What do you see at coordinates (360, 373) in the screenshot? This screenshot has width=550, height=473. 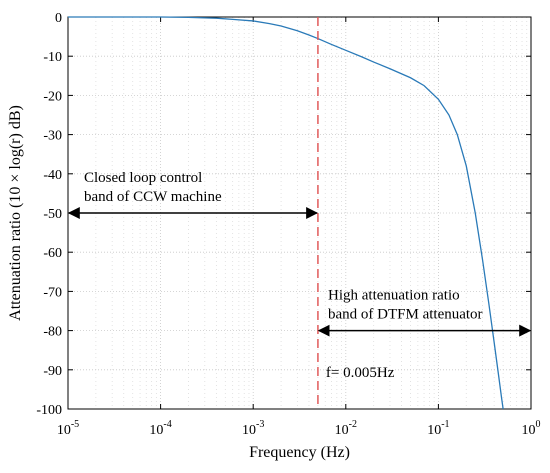 I see `reference-line-label: f= 0.005Hz` at bounding box center [360, 373].